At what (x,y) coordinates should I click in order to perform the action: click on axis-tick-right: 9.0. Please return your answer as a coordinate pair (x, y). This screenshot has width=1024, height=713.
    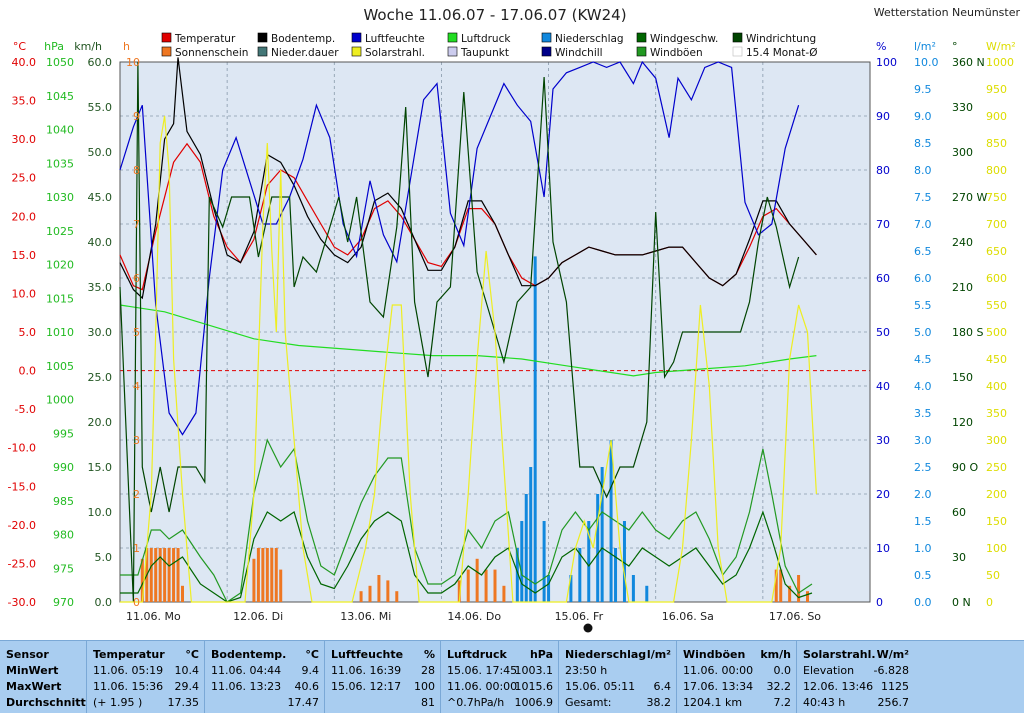
    Looking at the image, I should click on (923, 116).